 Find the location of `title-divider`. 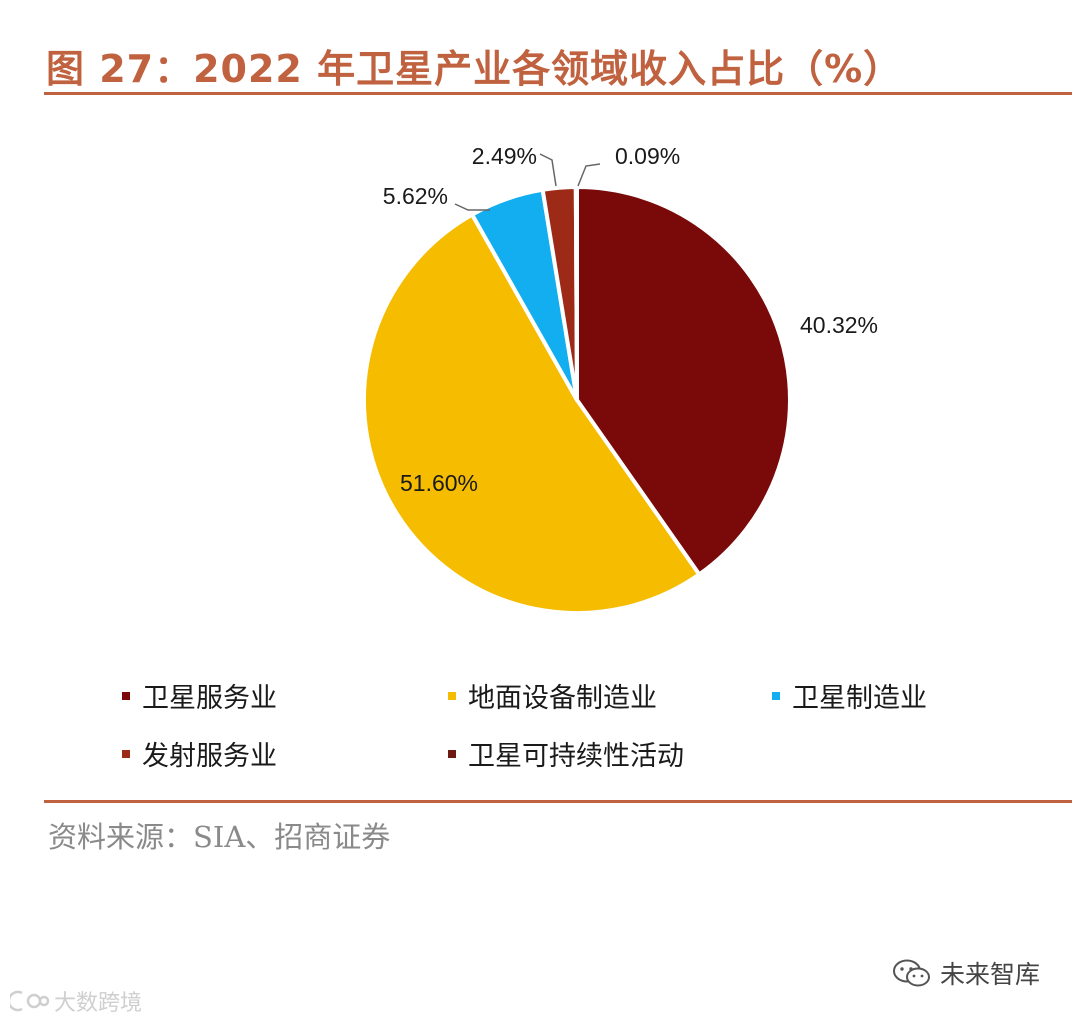

title-divider is located at coordinates (558, 93).